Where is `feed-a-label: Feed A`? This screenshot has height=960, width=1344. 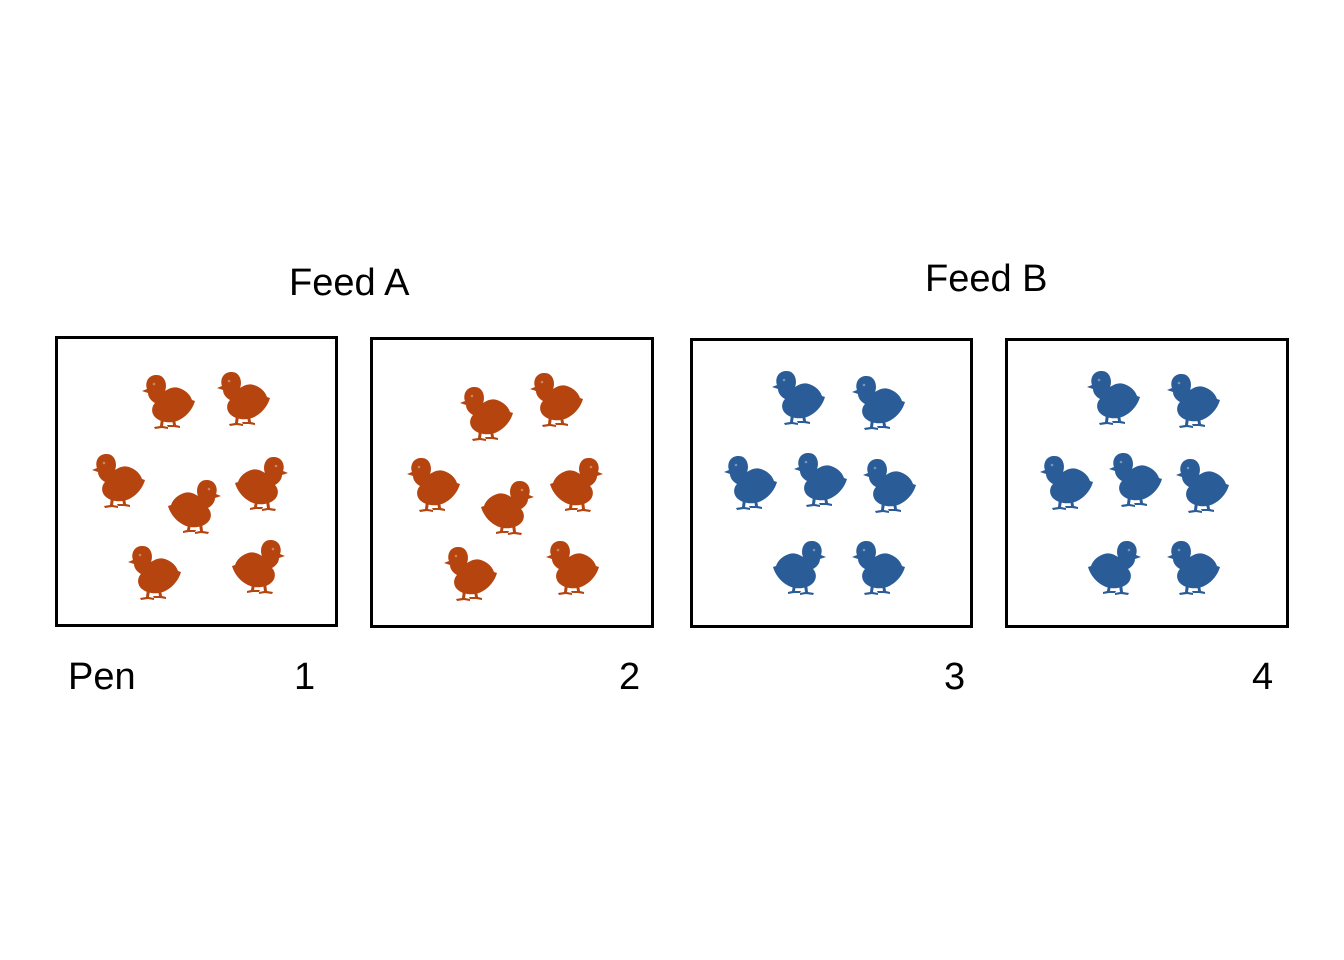 feed-a-label: Feed A is located at coordinates (349, 283).